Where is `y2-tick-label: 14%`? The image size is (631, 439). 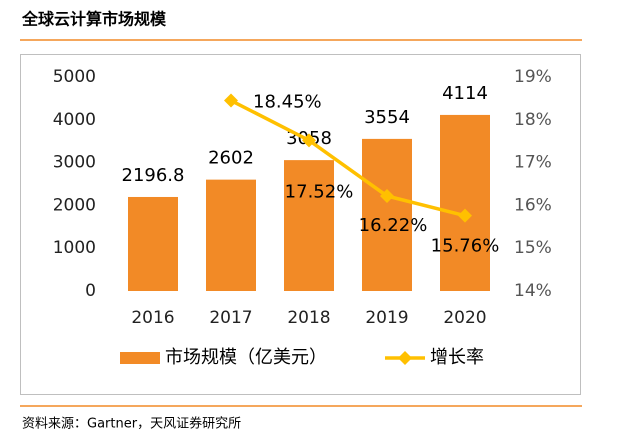
y2-tick-label: 14% is located at coordinates (533, 291).